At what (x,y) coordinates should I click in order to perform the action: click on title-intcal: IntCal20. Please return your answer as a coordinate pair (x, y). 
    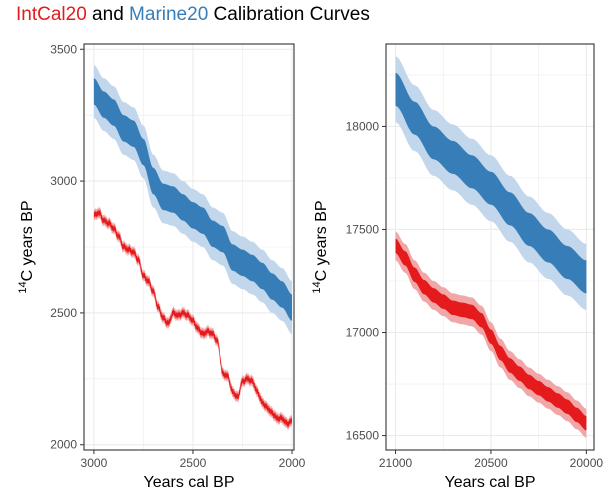
    Looking at the image, I should click on (51, 14).